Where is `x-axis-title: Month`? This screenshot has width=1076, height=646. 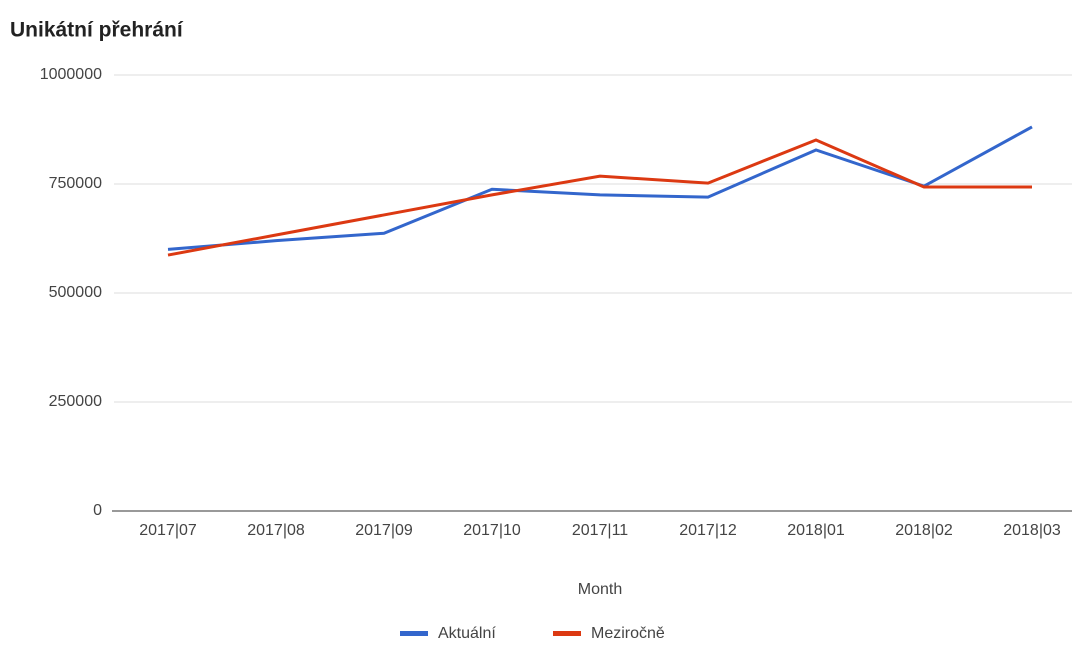
x-axis-title: Month is located at coordinates (600, 589).